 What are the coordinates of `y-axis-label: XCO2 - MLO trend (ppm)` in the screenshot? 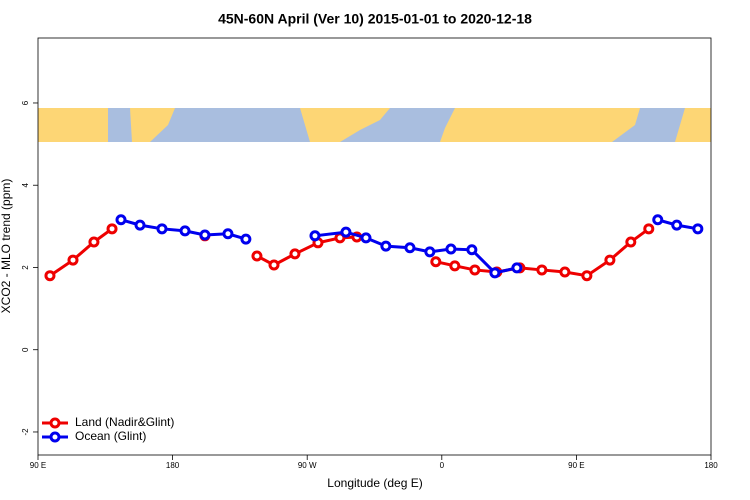 It's located at (6, 246).